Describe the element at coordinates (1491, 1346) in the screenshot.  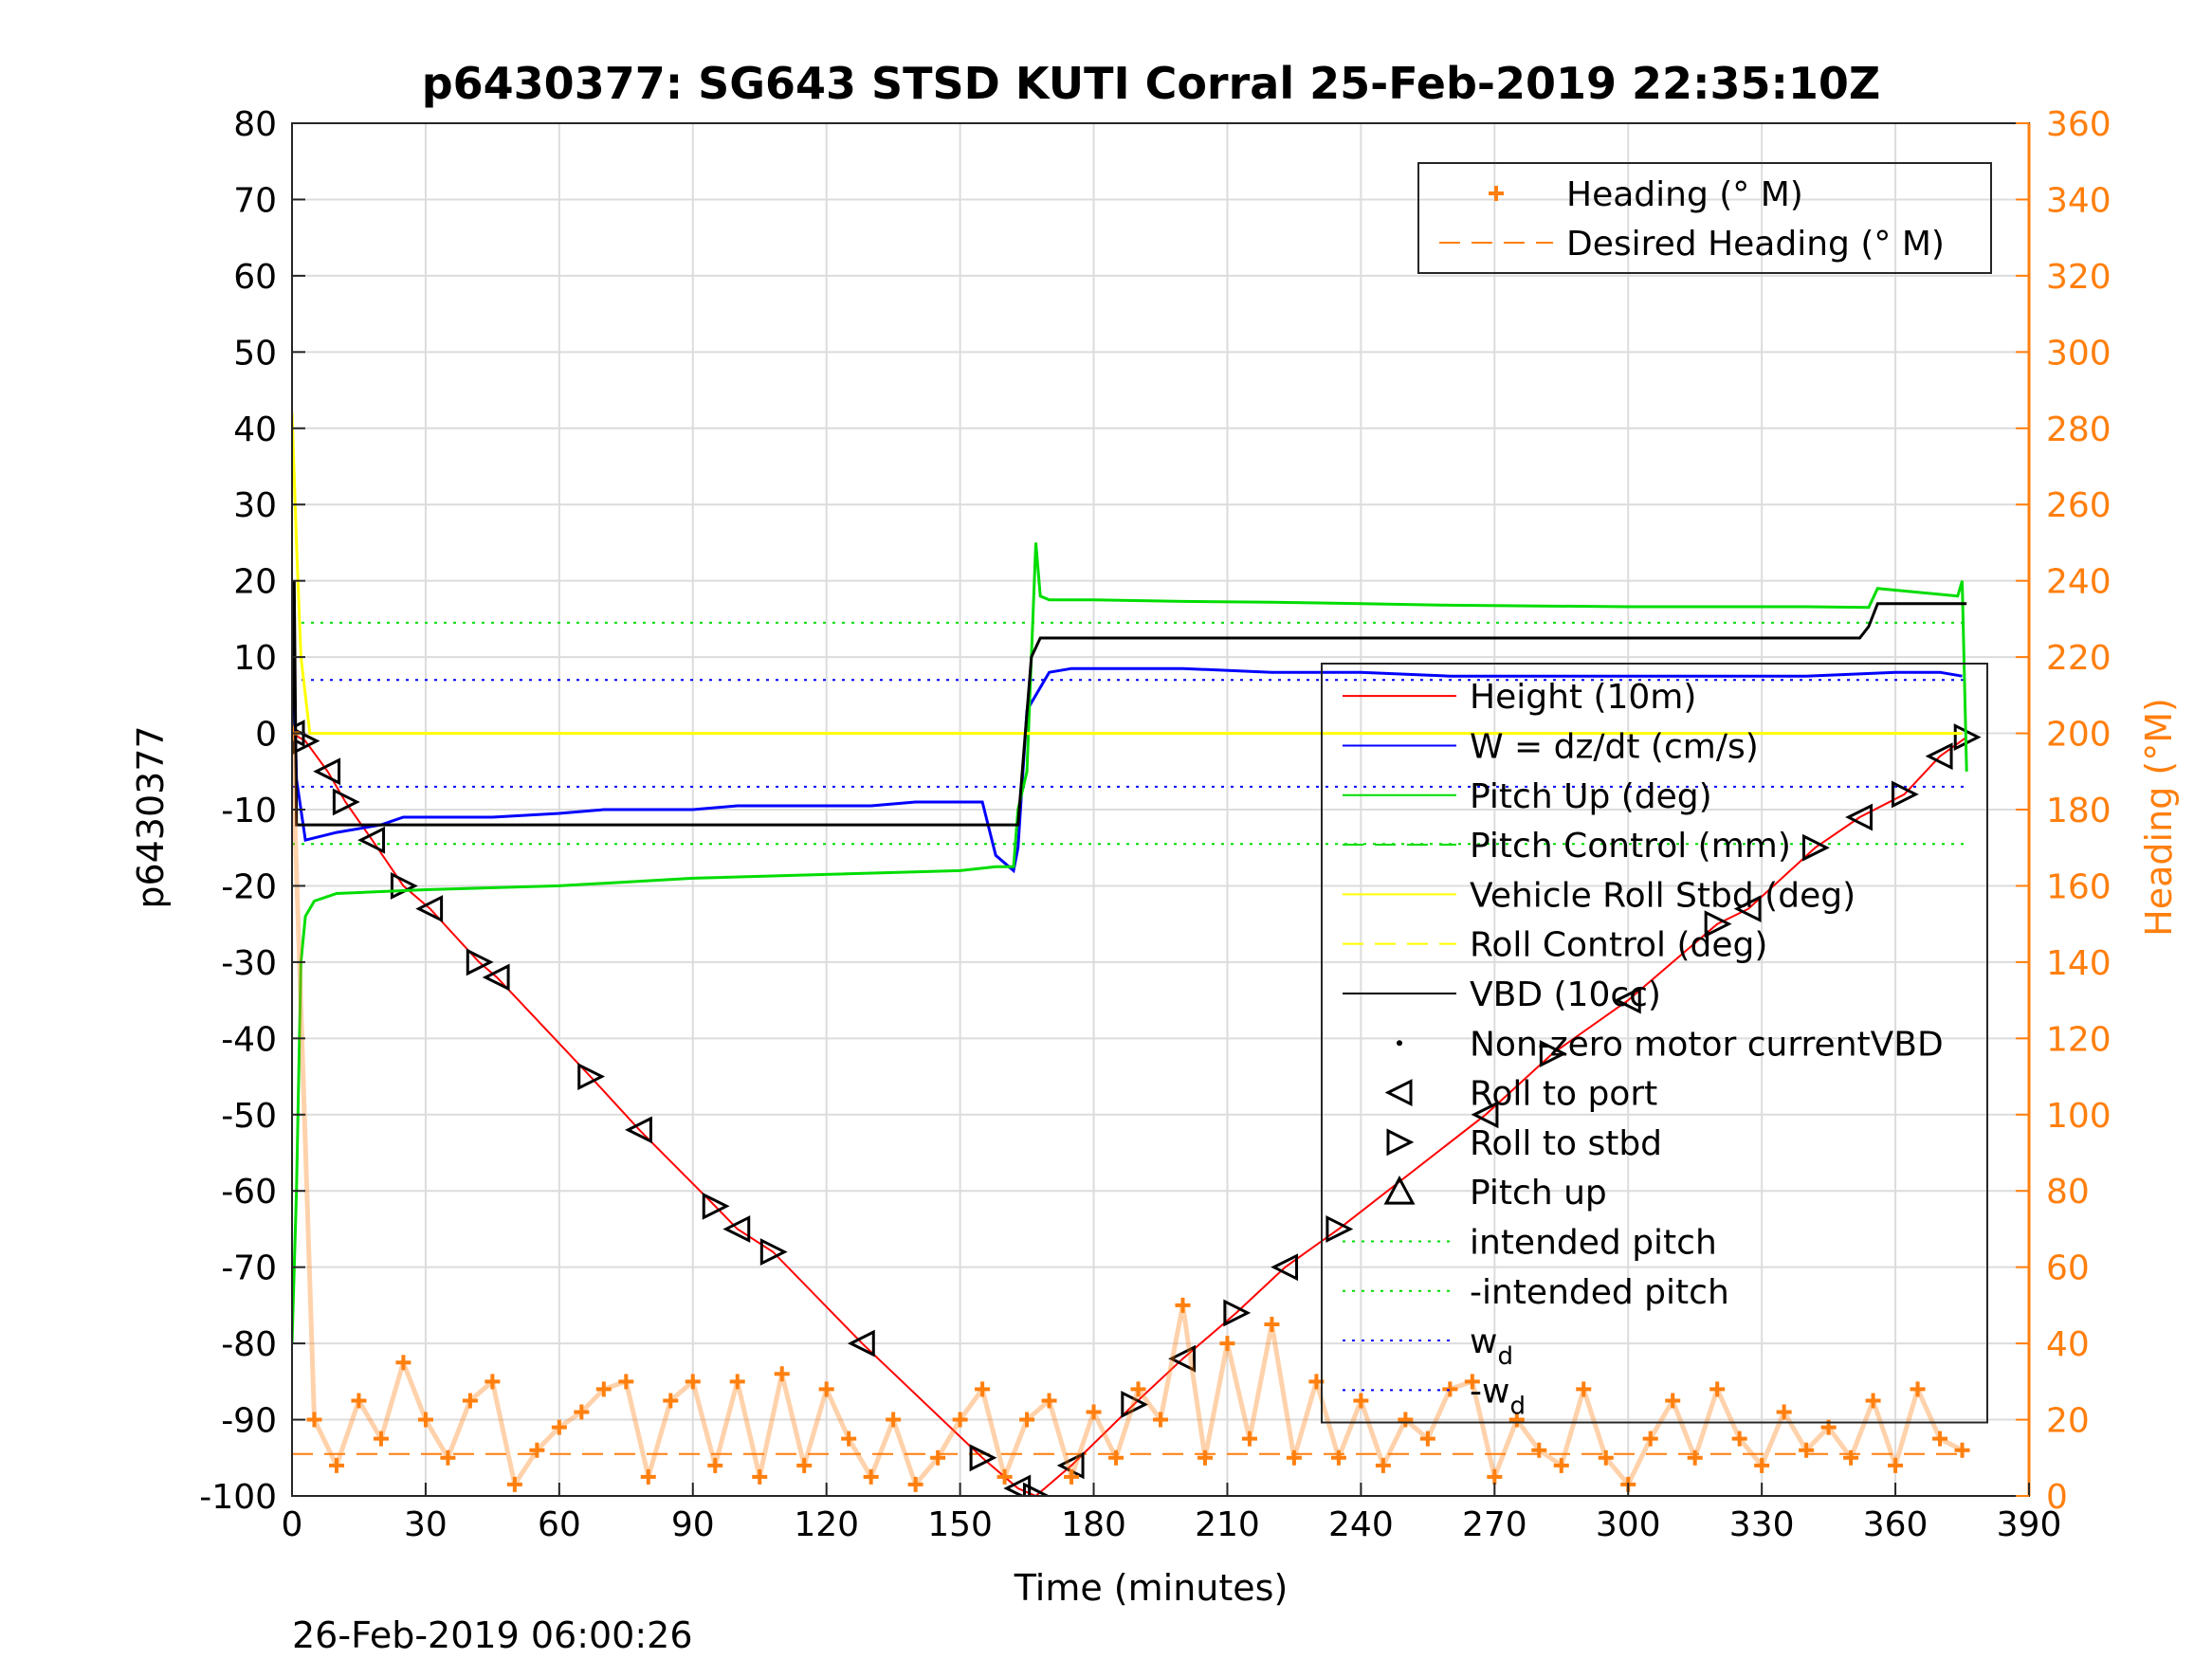
I see `legend-entry-wd: wd` at that location.